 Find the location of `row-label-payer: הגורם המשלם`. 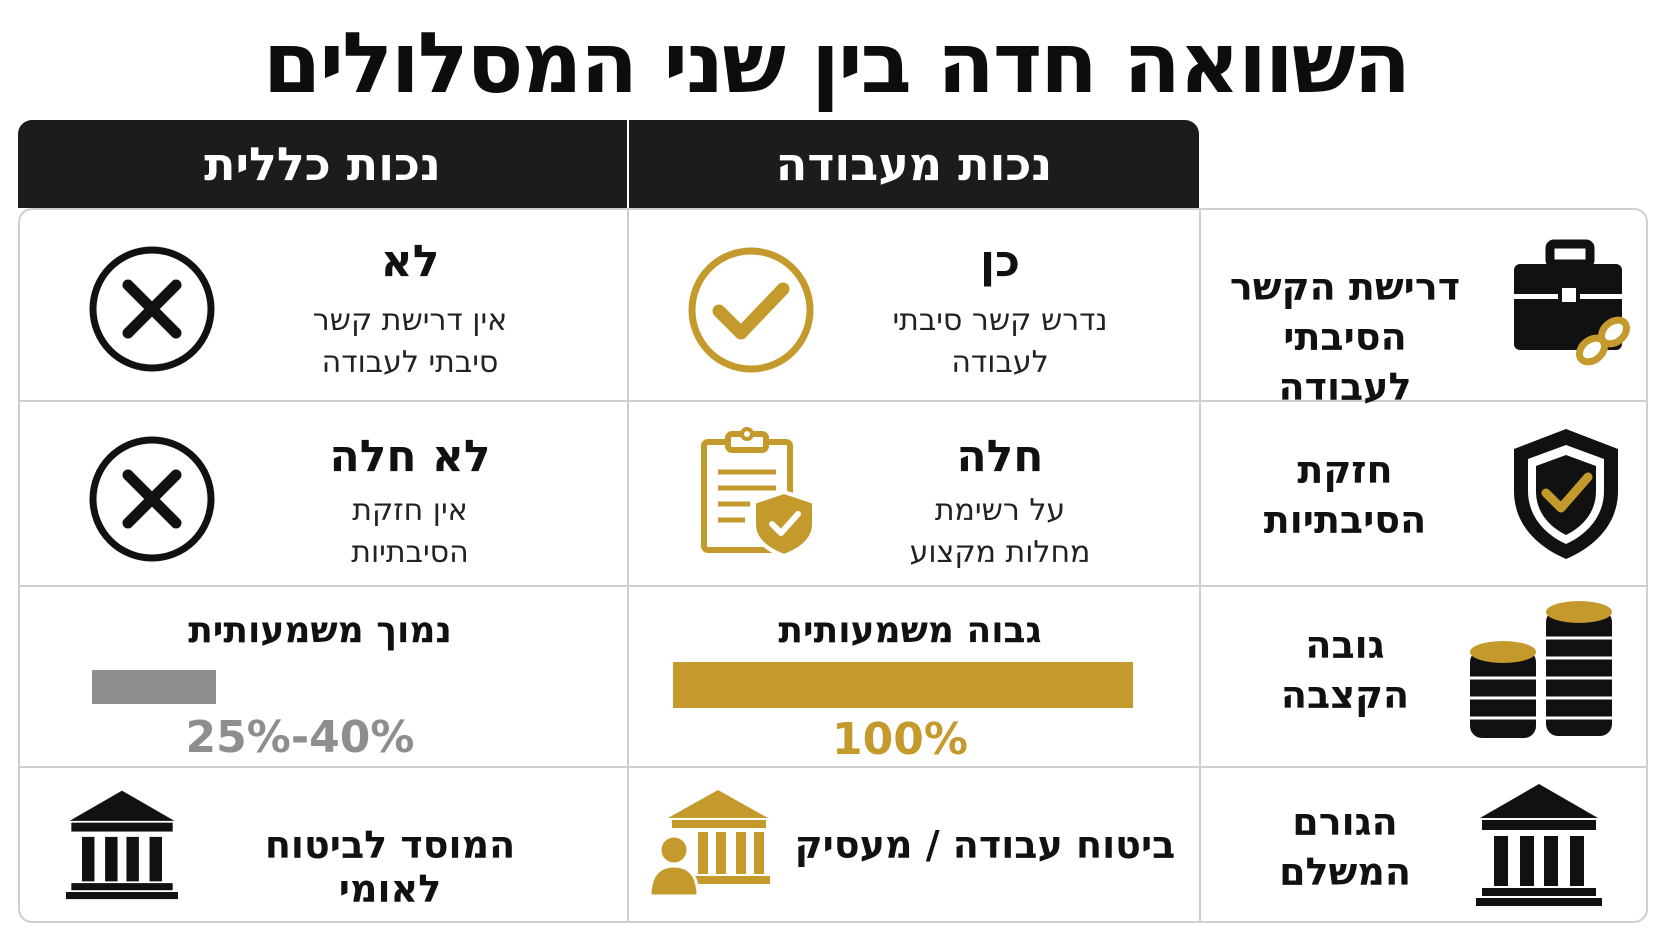

row-label-payer: הגורם המשלם is located at coordinates (1345, 847).